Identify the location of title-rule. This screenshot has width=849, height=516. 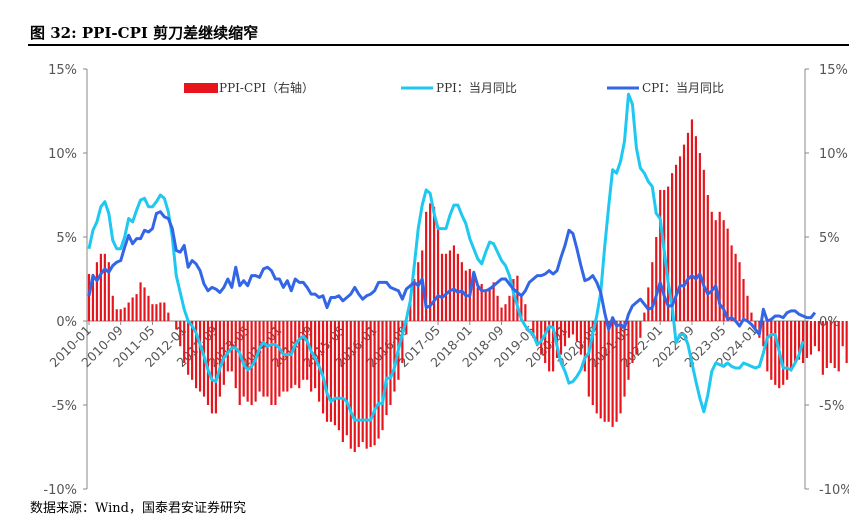
(438, 45).